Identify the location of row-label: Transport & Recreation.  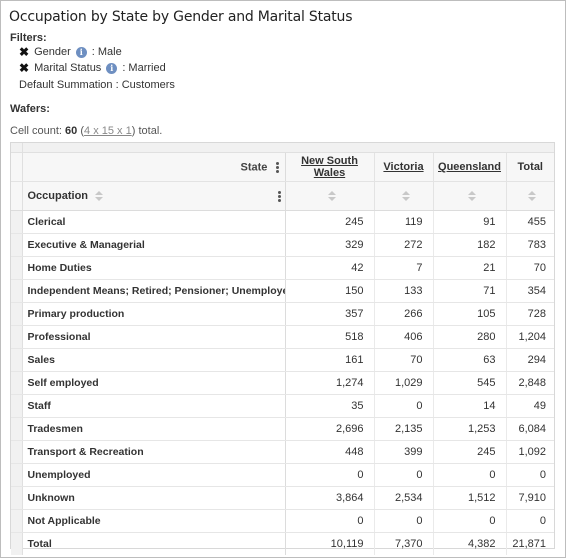
(154, 452).